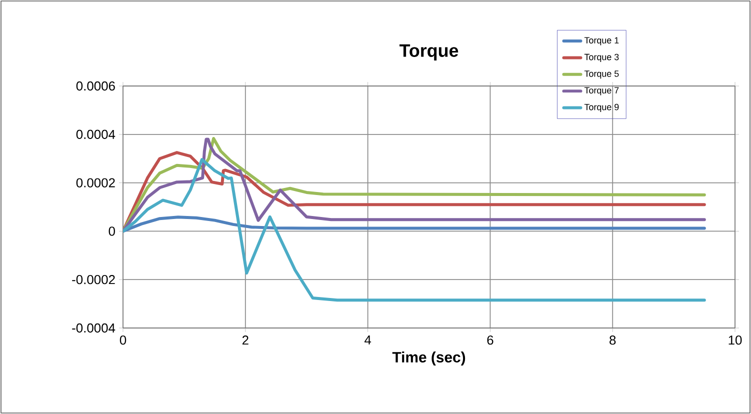  Describe the element at coordinates (735, 340) in the screenshot. I see `x-tick-label: 10` at that location.